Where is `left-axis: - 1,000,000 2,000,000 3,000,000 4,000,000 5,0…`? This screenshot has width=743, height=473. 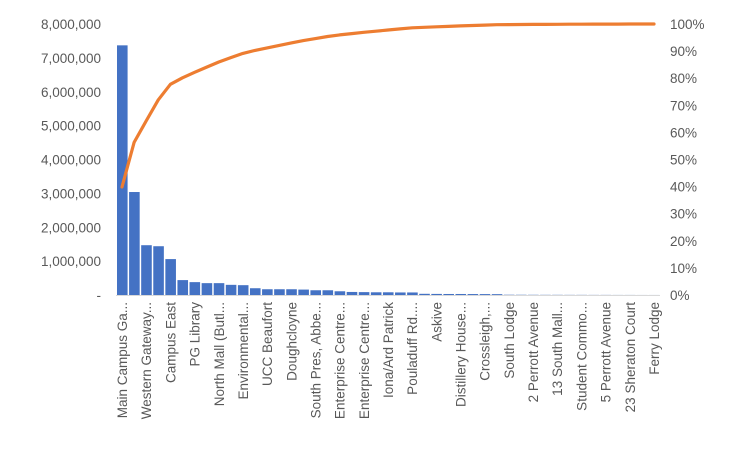
left-axis: - 1,000,000 2,000,000 3,000,000 4,000,000 5,0… is located at coordinates (71, 160).